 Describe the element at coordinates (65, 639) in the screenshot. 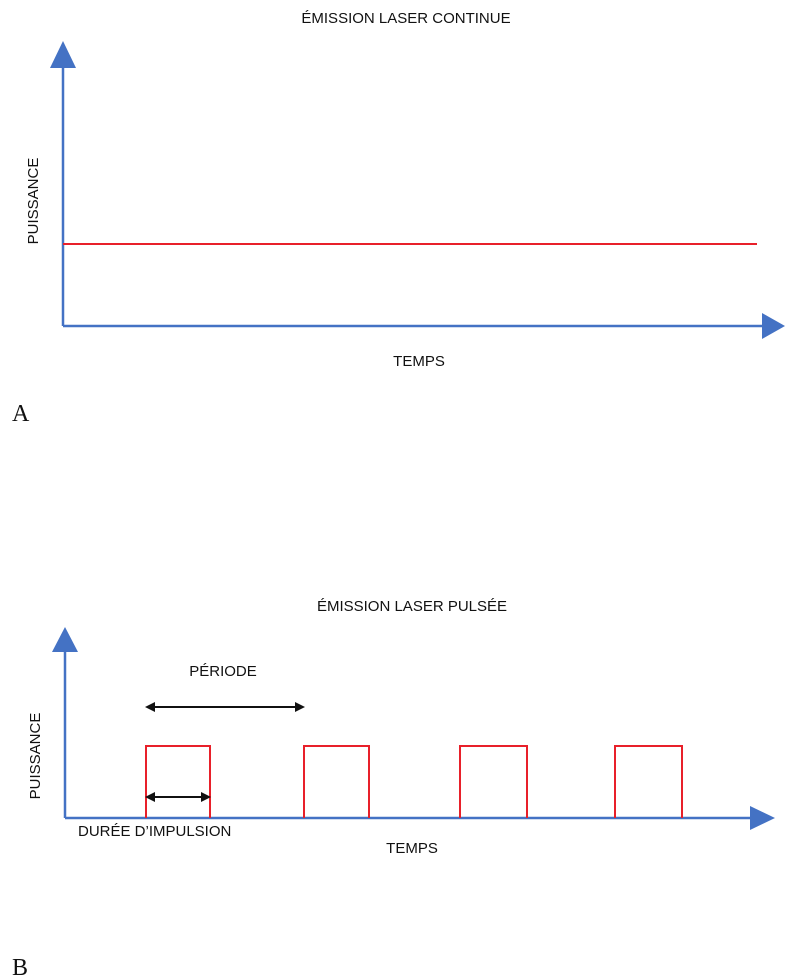

I see `panel-b-y-axis-arrow-icon` at that location.